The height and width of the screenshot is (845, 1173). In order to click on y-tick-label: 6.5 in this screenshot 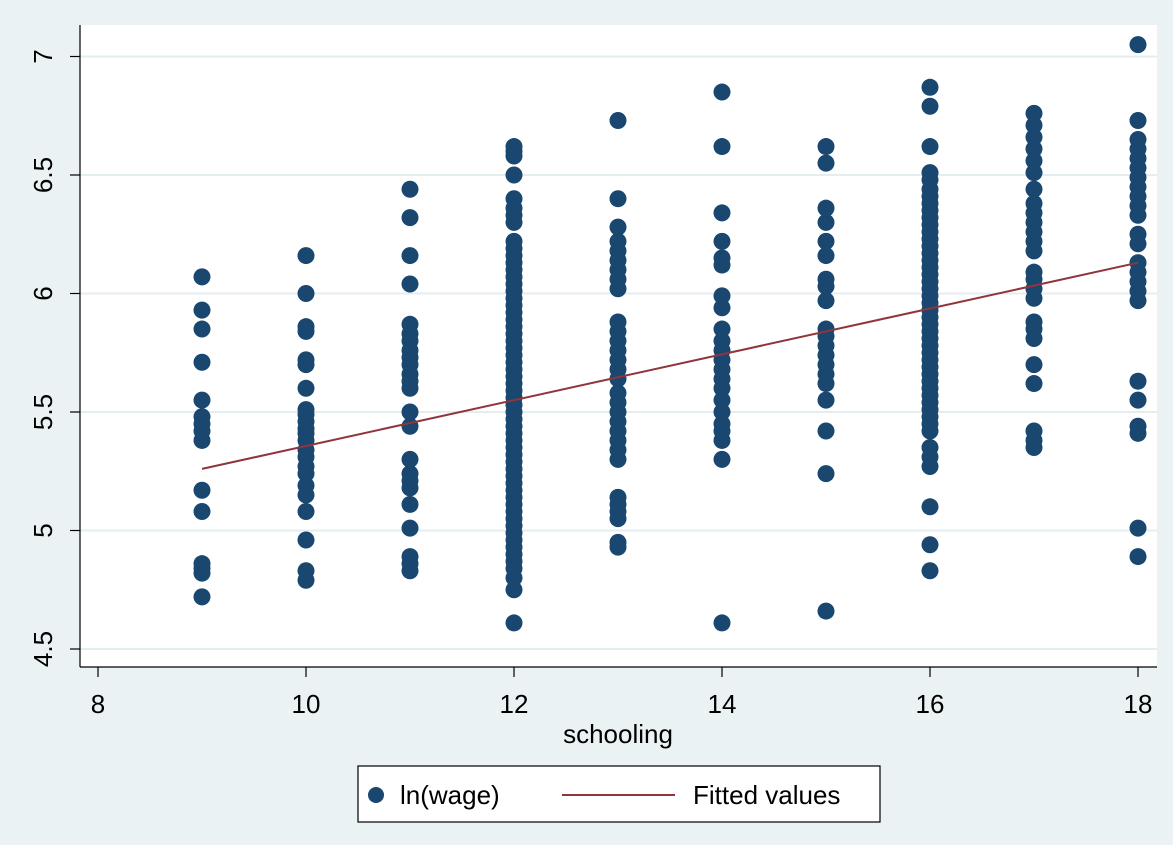, I will do `click(43, 175)`.